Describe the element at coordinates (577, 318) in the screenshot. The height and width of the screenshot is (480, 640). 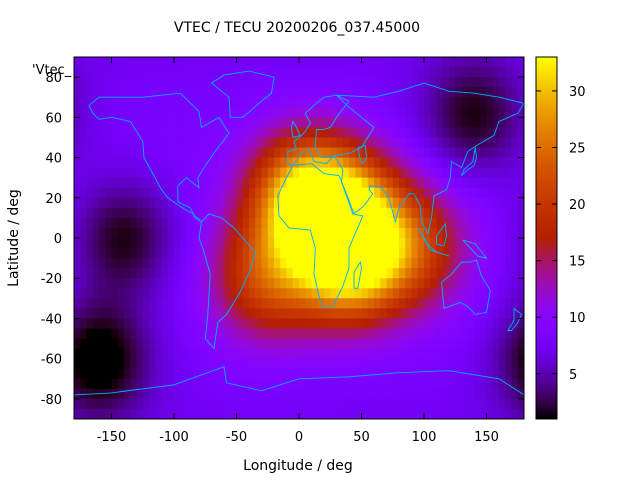
I see `colorbar-tick-label: 10` at that location.